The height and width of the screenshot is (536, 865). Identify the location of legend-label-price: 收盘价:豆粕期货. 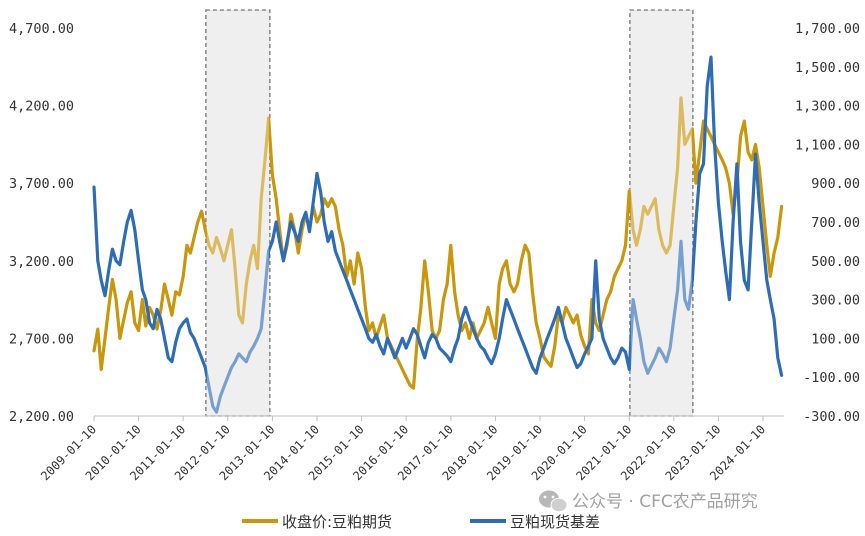
(337, 522).